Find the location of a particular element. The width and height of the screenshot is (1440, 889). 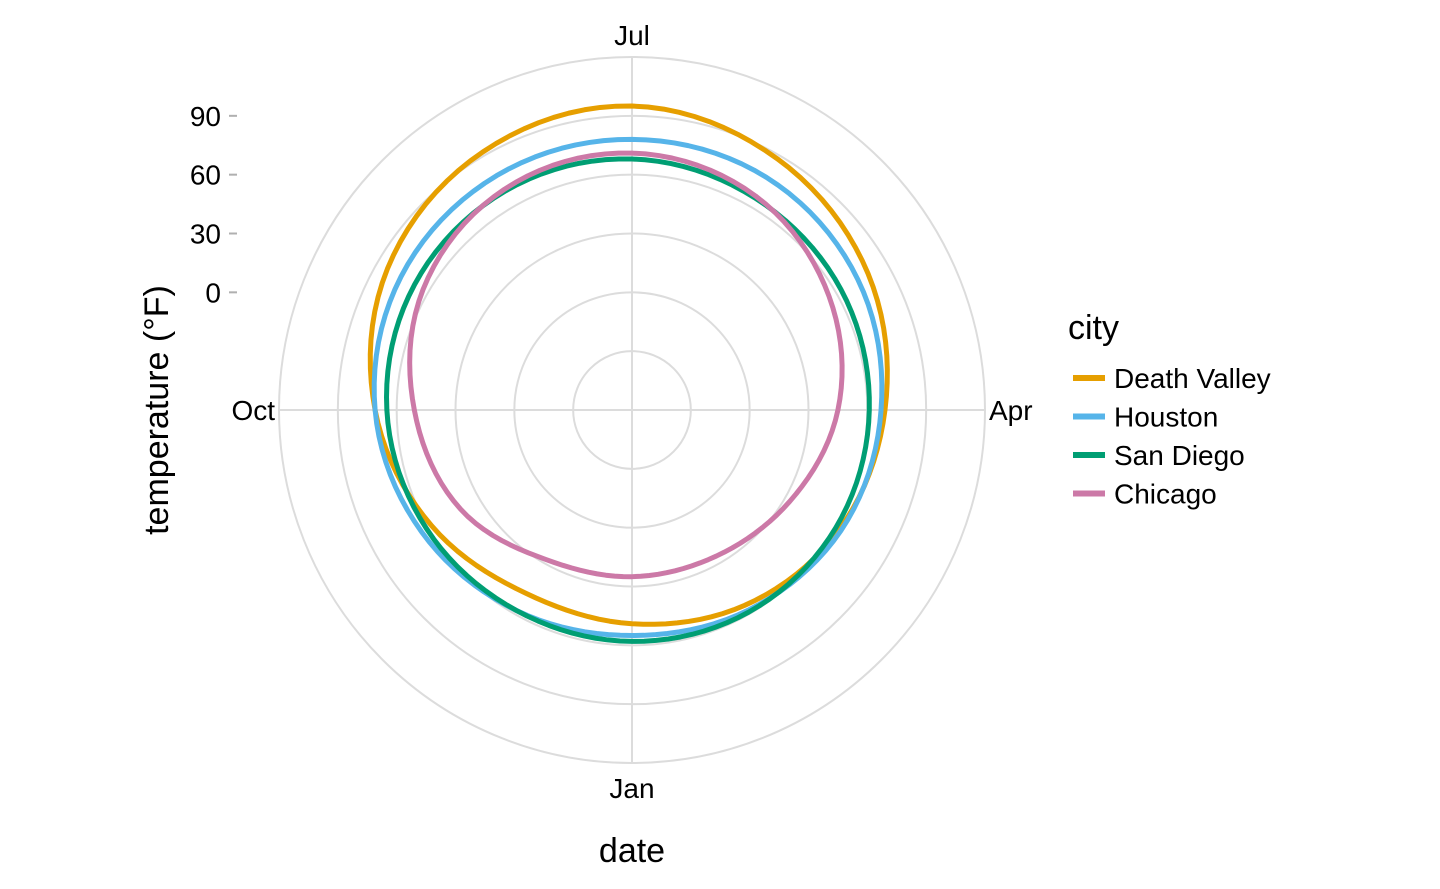

temperature-axis: 0 30 60 90 is located at coordinates (213, 204).